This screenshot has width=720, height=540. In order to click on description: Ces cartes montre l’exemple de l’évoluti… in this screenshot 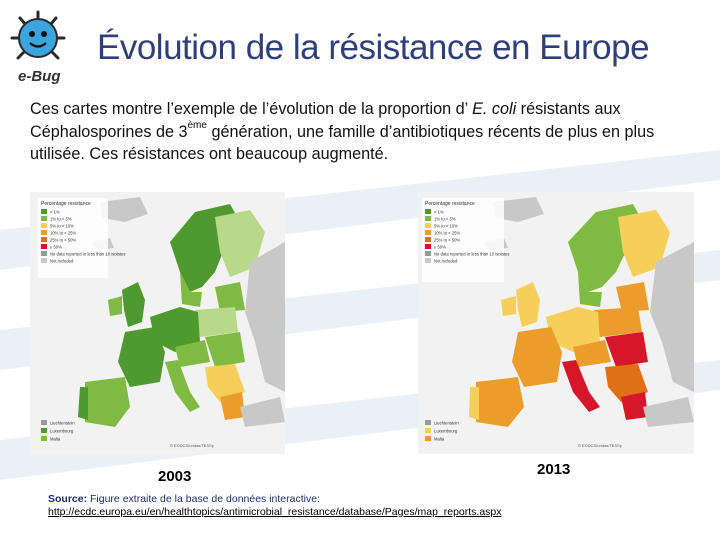, I will do `click(350, 132)`.